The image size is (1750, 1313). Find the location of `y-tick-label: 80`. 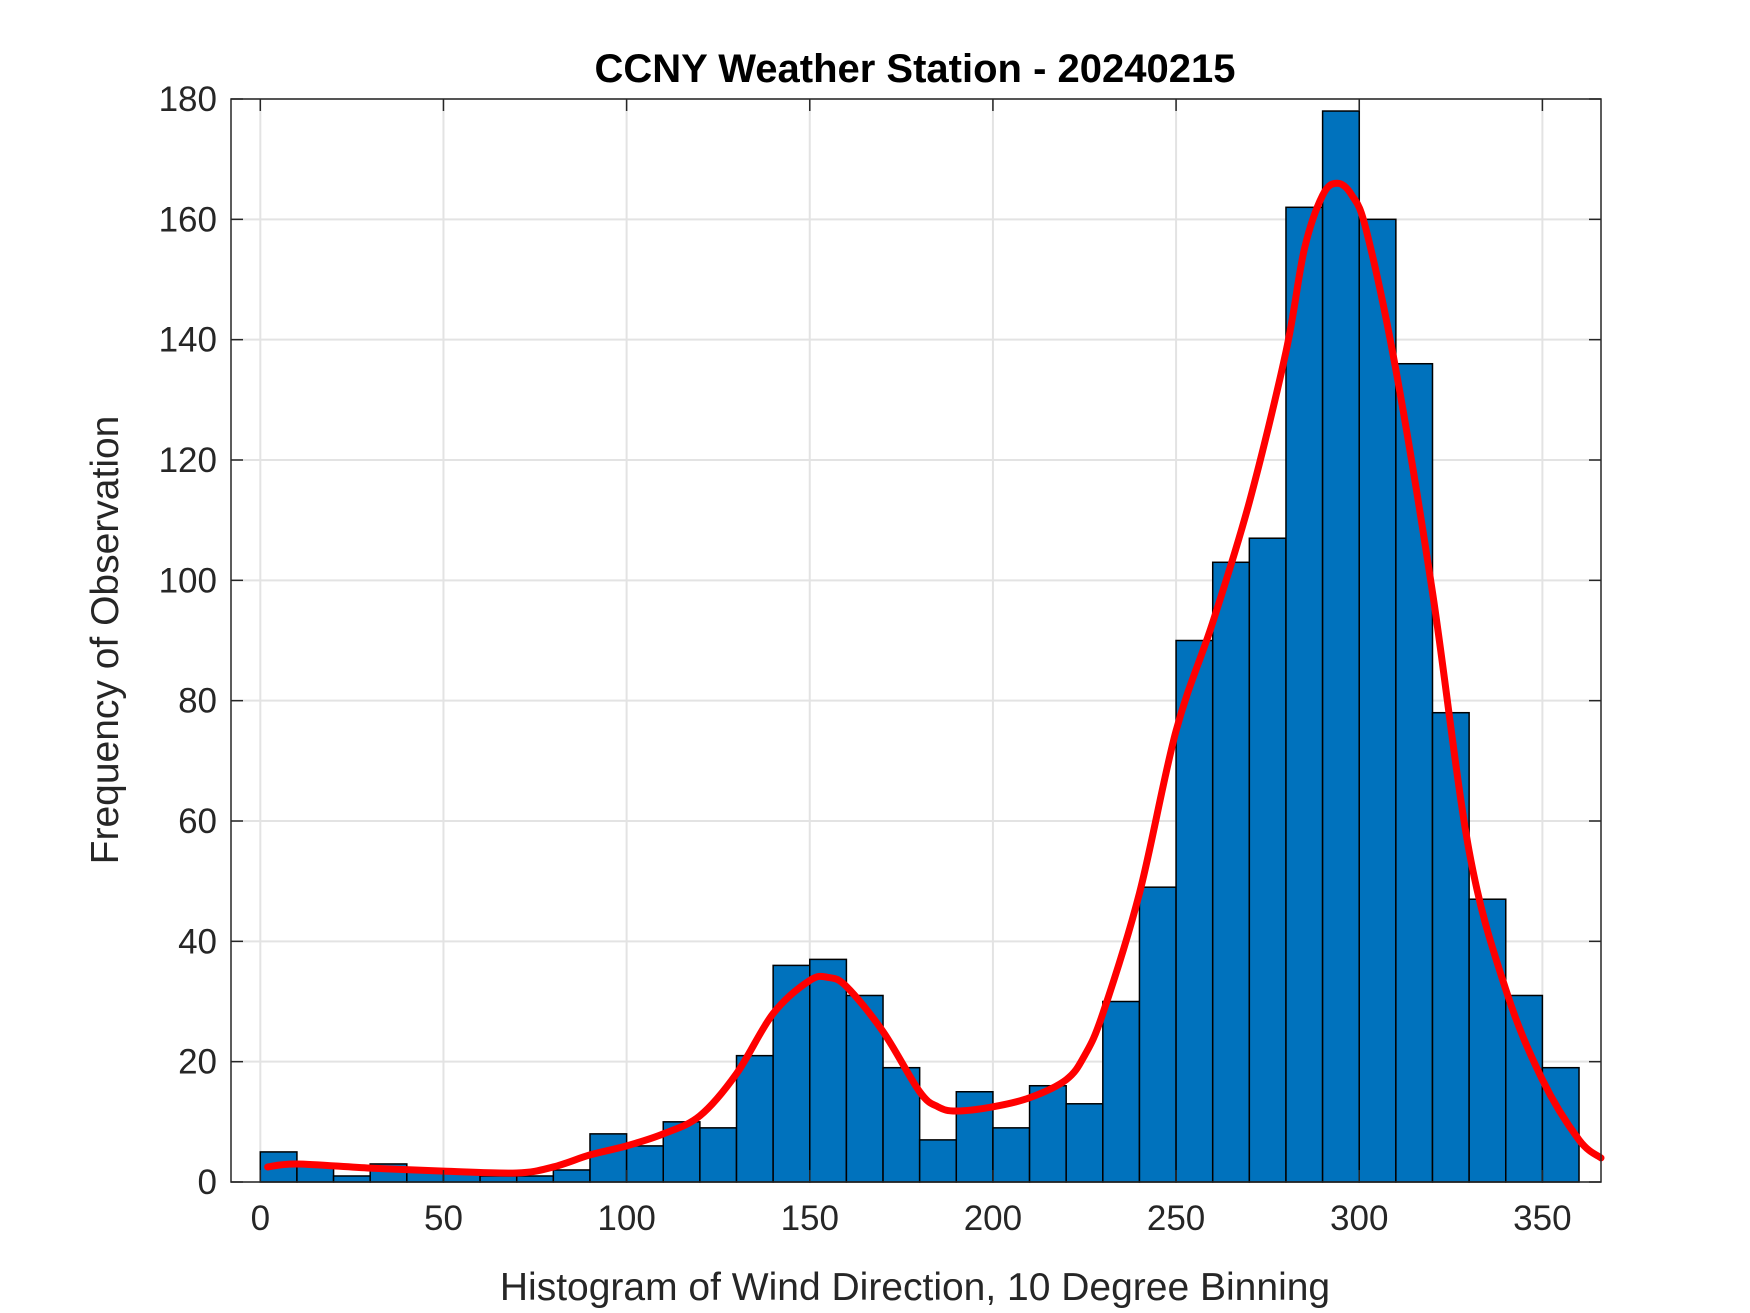

y-tick-label: 80 is located at coordinates (197, 701).